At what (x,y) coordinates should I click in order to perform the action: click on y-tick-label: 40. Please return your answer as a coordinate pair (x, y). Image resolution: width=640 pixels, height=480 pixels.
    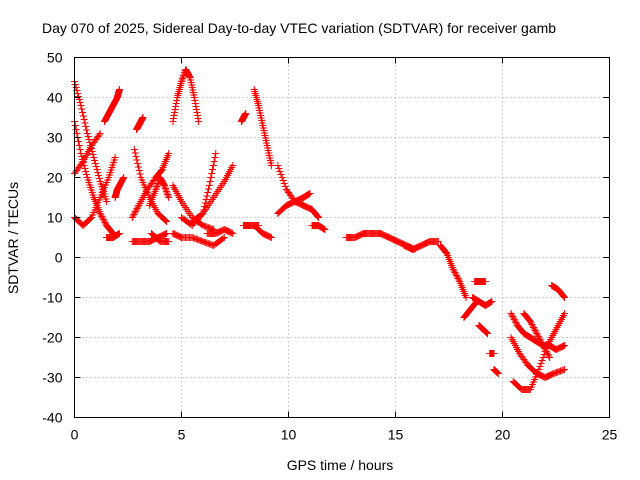
    Looking at the image, I should click on (55, 98).